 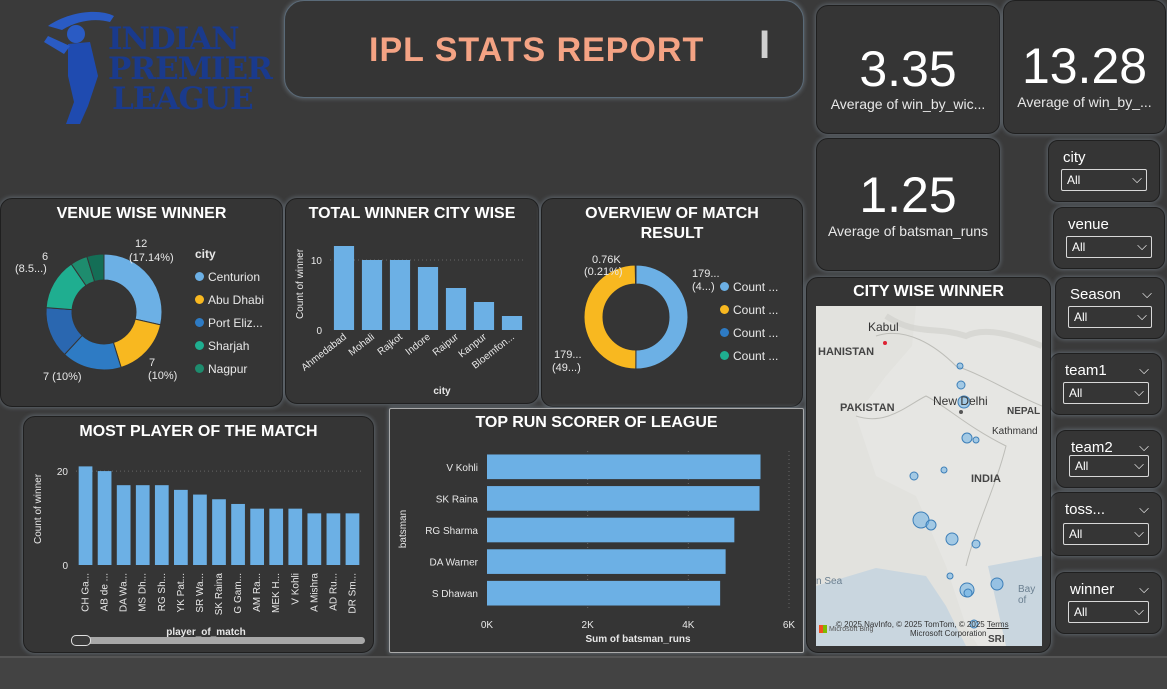 What do you see at coordinates (672, 223) in the screenshot?
I see `chart-title: OVERVIEW OF MATCH RESULT` at bounding box center [672, 223].